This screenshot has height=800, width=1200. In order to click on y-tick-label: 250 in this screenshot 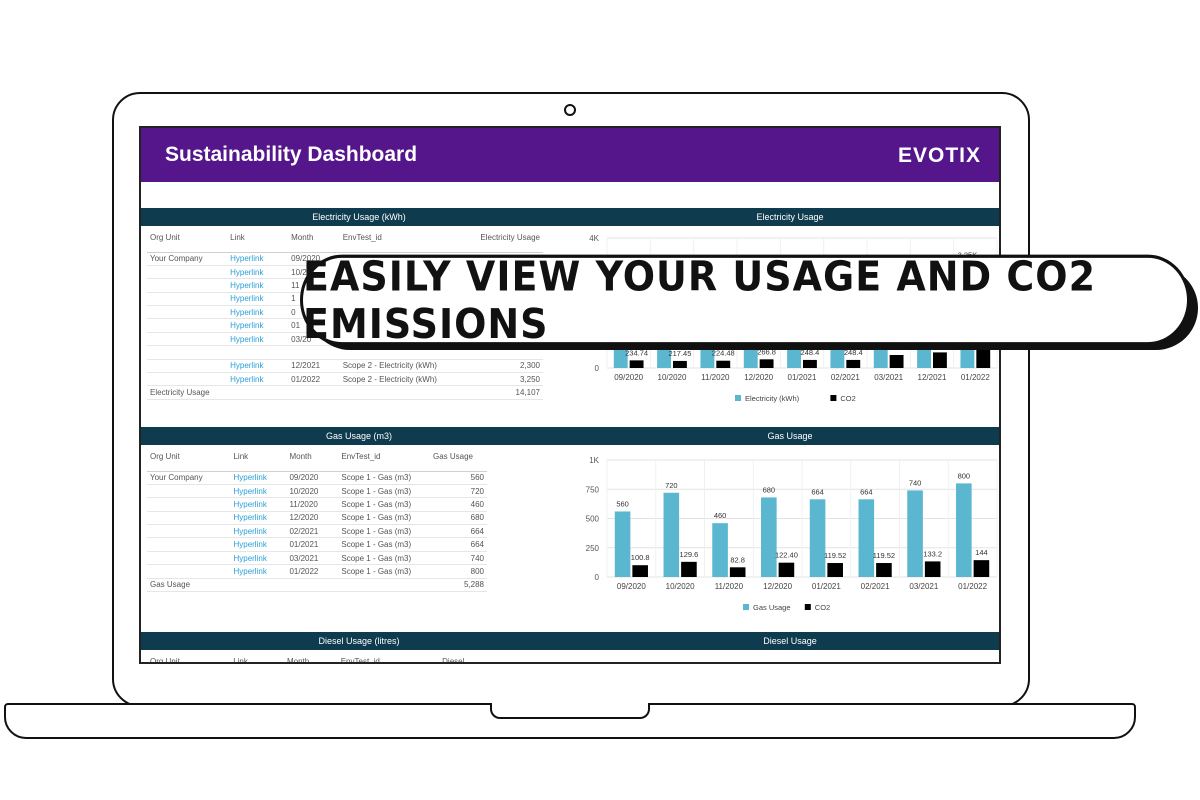, I will do `click(593, 548)`.